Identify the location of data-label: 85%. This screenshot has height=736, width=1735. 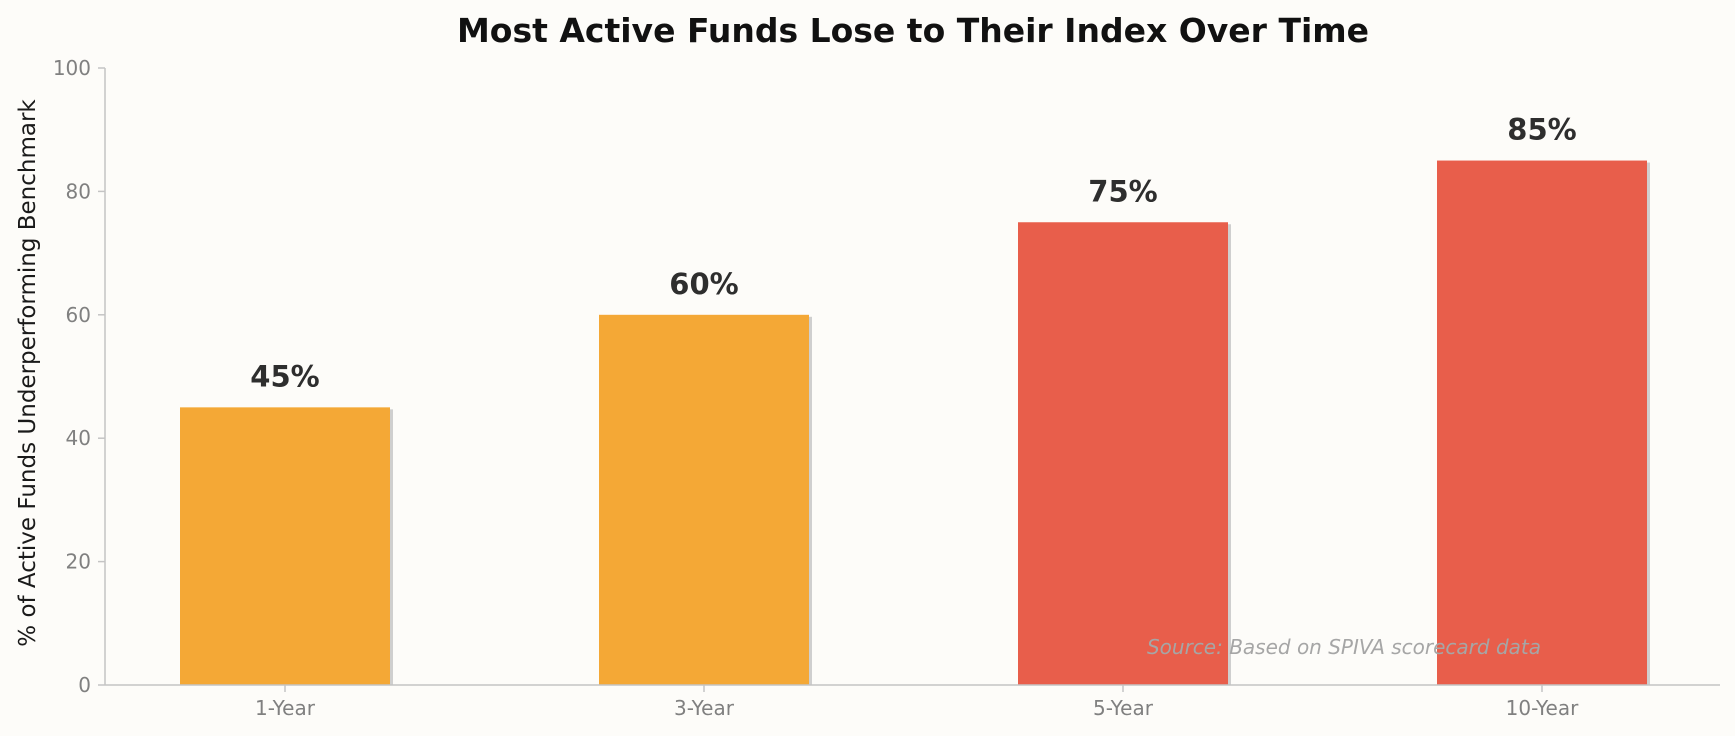
(1541, 130).